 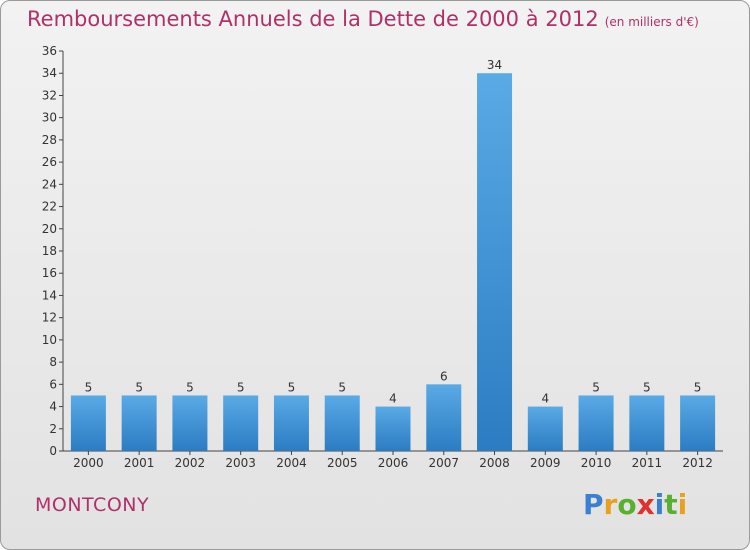 I want to click on unit-label: (en milliers d'€), so click(x=651, y=22).